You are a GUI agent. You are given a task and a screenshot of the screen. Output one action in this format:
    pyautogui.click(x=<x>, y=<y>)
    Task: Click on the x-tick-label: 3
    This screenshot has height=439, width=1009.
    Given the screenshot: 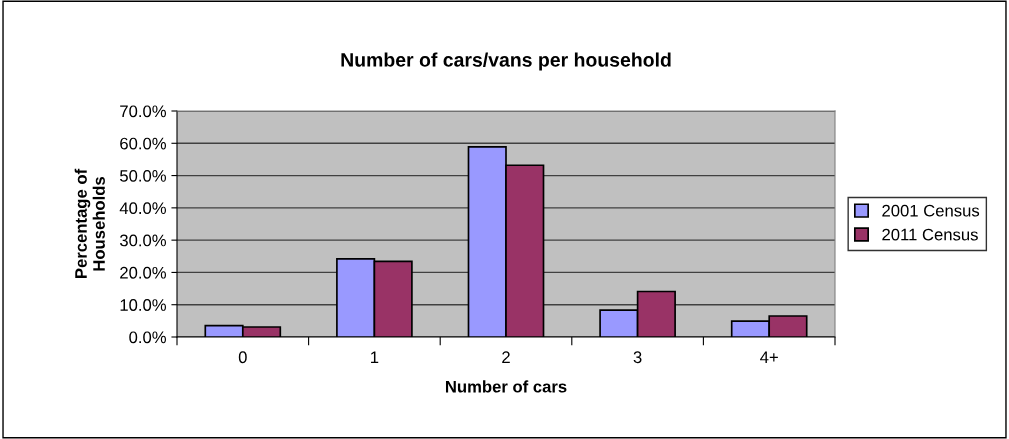 What is the action you would take?
    pyautogui.click(x=637, y=357)
    